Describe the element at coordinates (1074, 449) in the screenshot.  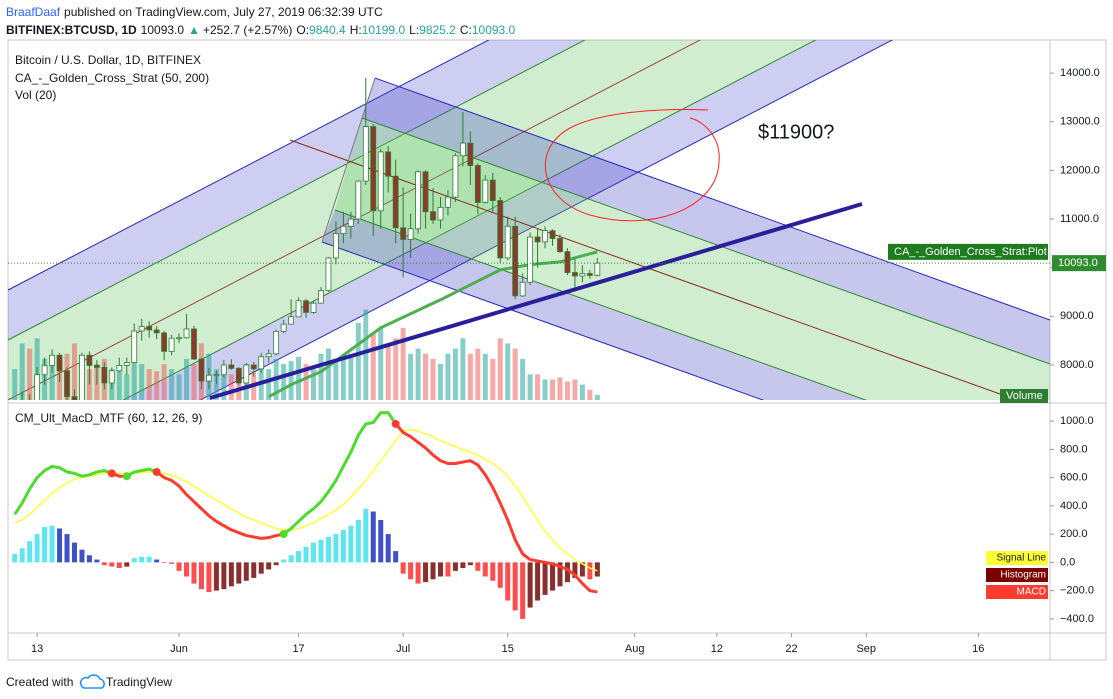
I see `y-tick-label: 800.0` at that location.